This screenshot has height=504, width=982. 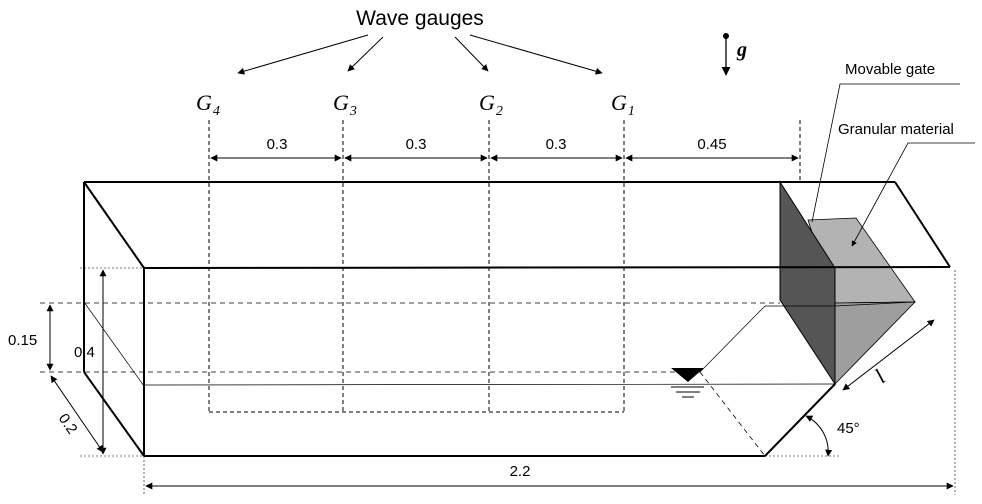 What do you see at coordinates (84, 352) in the screenshot?
I see `height-label: 0.4` at bounding box center [84, 352].